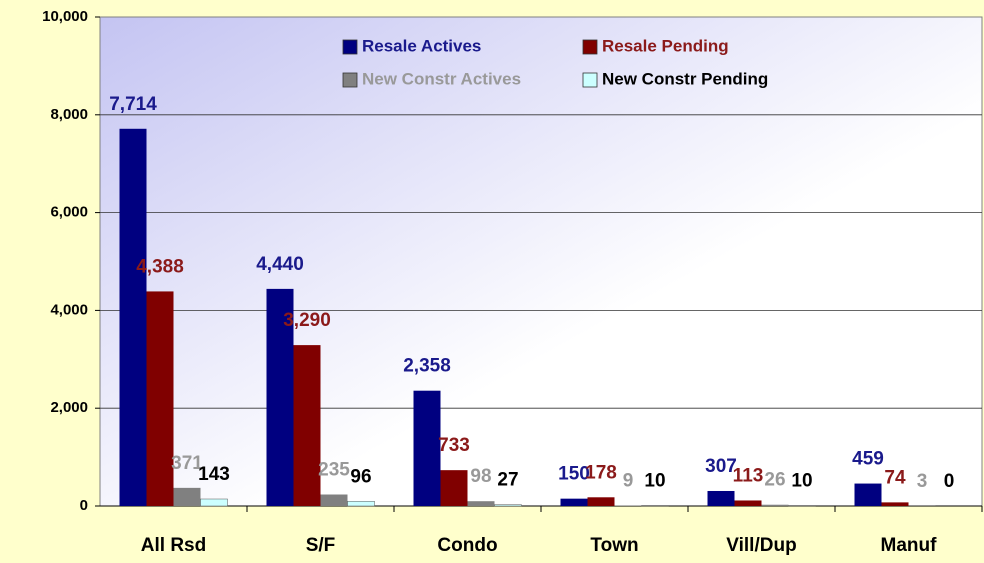 The width and height of the screenshot is (984, 563). I want to click on value-label: 3, so click(922, 481).